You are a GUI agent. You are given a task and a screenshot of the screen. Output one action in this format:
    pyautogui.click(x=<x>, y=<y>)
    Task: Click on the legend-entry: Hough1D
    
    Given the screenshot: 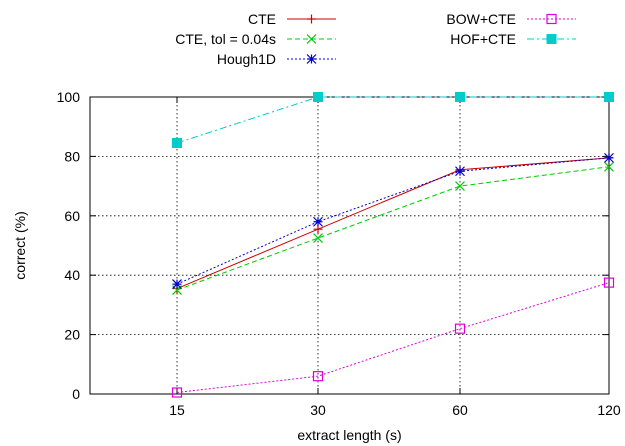 What is the action you would take?
    pyautogui.click(x=276, y=59)
    